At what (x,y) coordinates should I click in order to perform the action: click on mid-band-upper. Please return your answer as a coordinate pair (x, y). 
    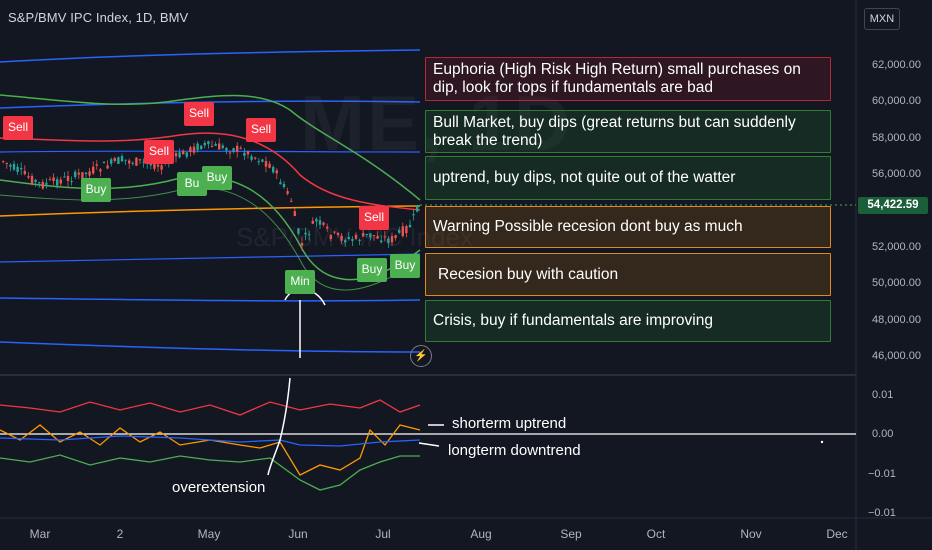
    Looking at the image, I should click on (210, 104).